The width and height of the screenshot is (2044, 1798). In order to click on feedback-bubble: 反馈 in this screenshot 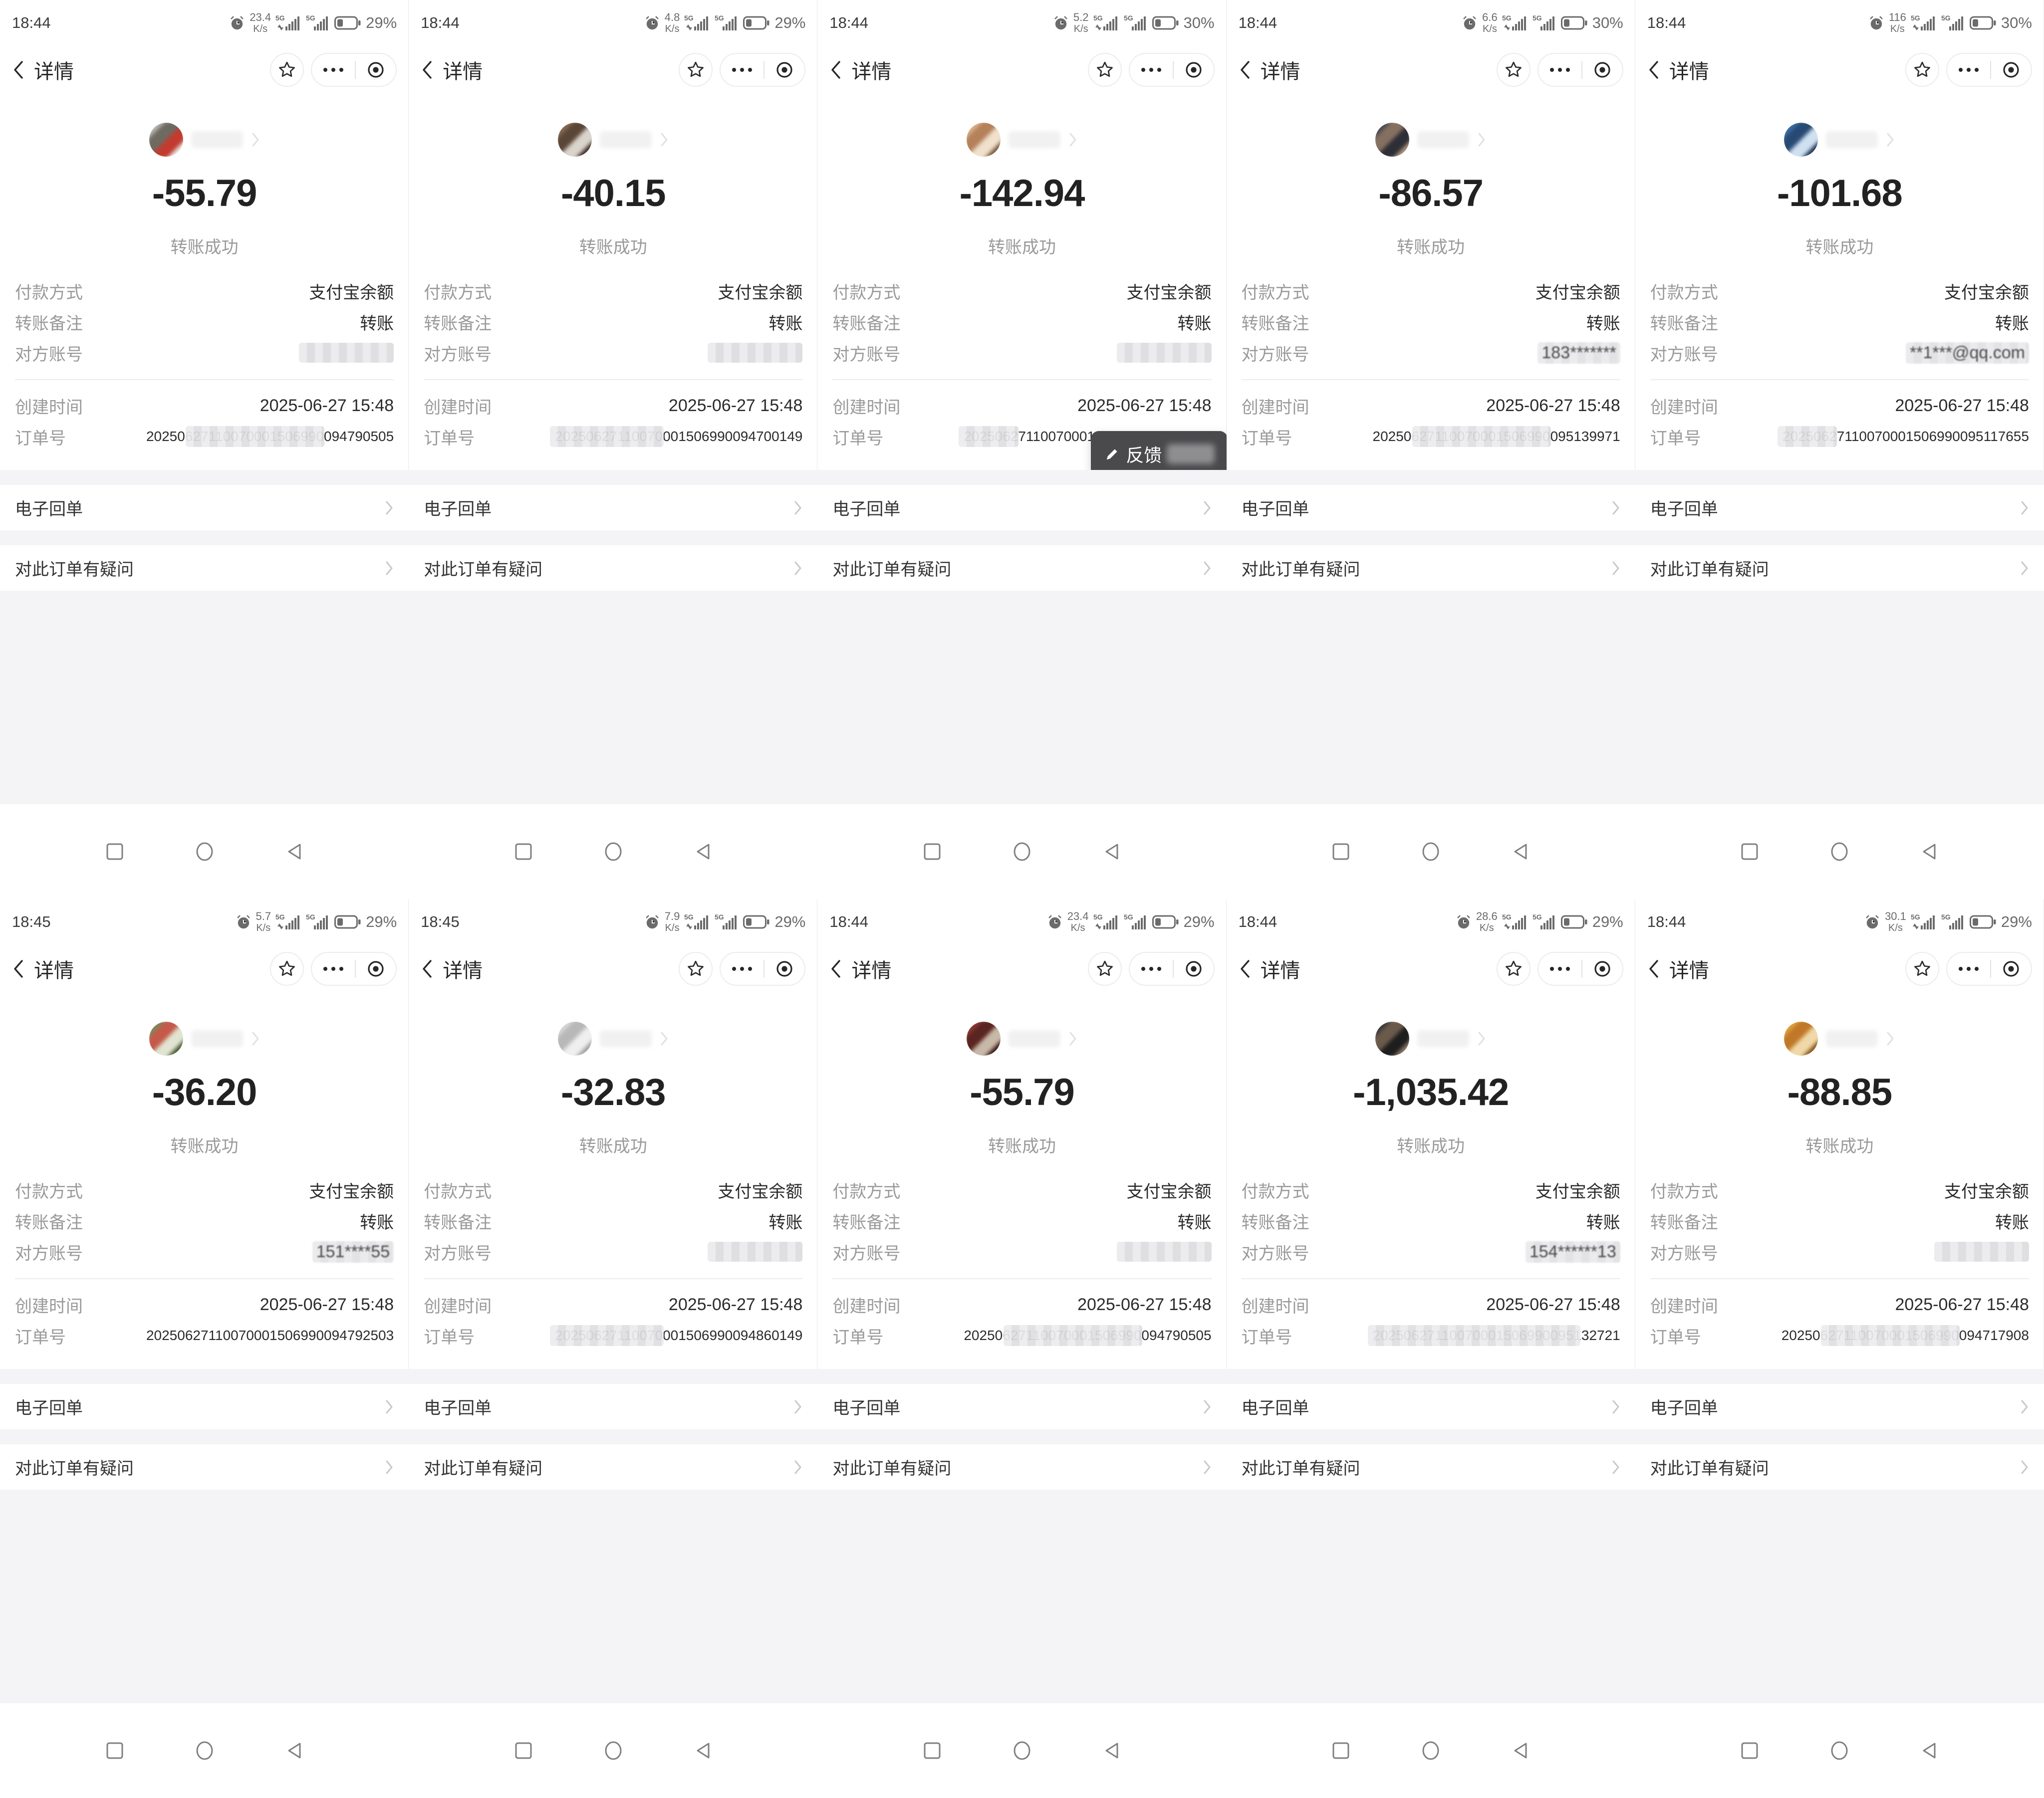, I will do `click(1159, 454)`.